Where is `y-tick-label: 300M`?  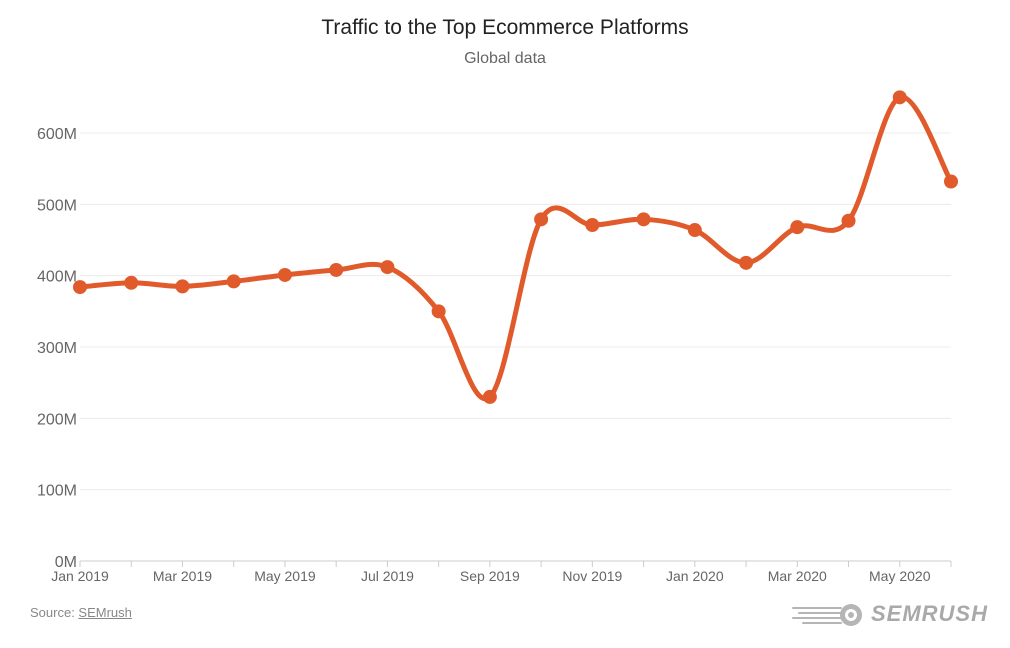 y-tick-label: 300M is located at coordinates (57, 348).